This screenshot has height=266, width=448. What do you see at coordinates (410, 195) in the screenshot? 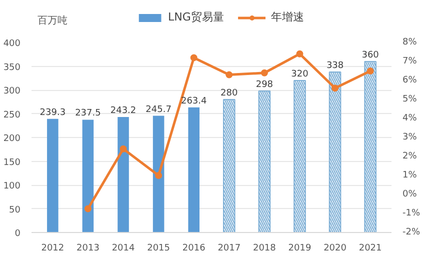
I see `y2-tick-label: 0%` at bounding box center [410, 195].